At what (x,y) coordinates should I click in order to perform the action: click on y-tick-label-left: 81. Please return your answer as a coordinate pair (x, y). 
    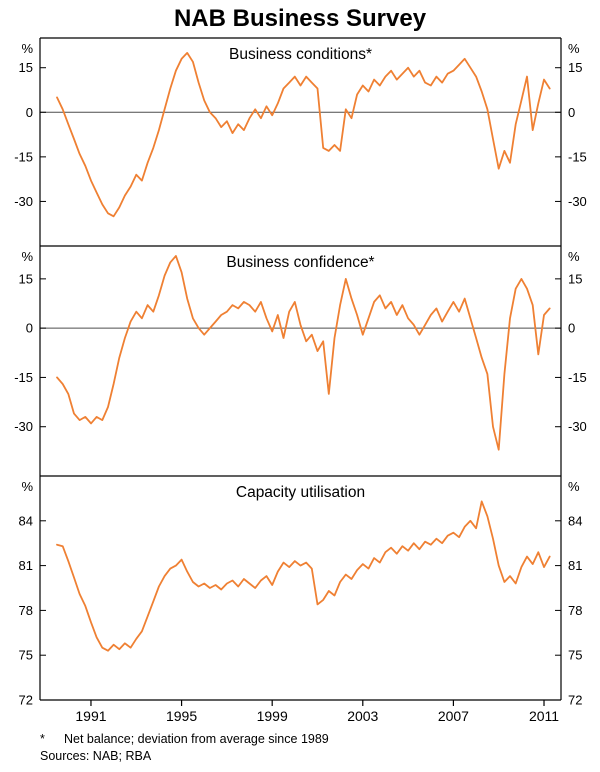
    Looking at the image, I should click on (26, 565).